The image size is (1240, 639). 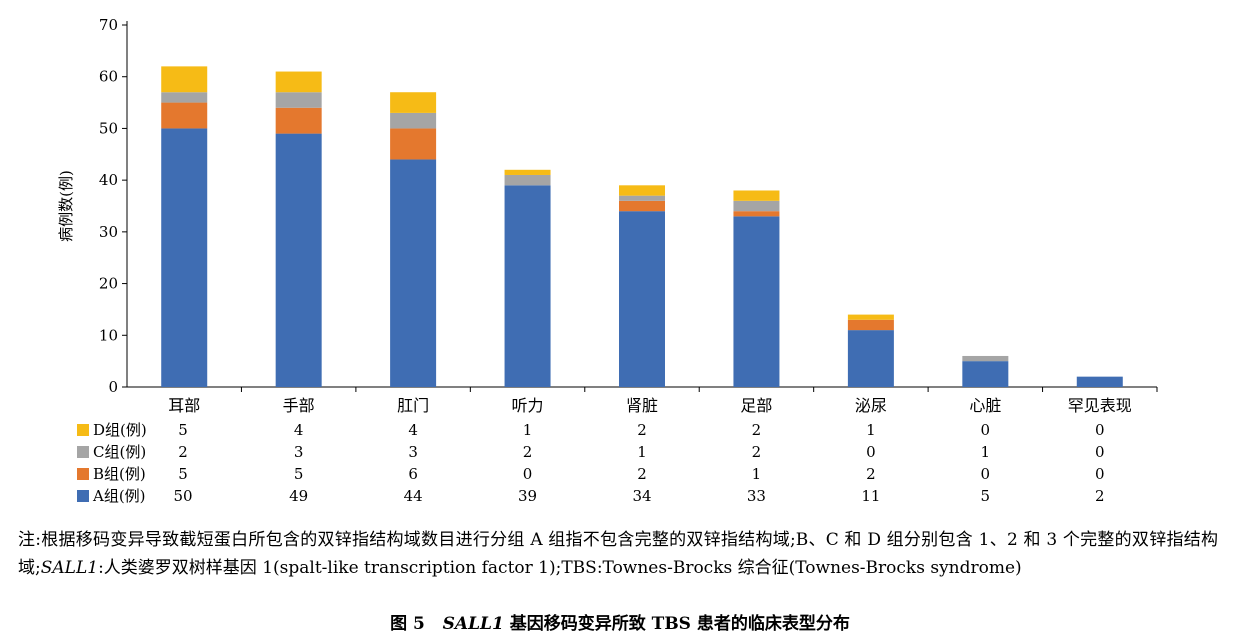 What do you see at coordinates (642, 405) in the screenshot?
I see `x-tick-label: 肾脏` at bounding box center [642, 405].